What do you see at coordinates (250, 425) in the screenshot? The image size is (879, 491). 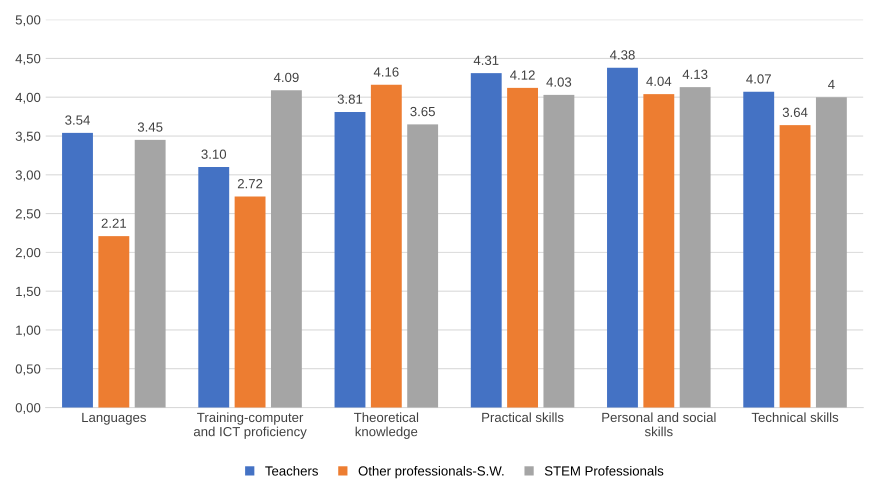 I see `x-tick-label: Training-computer and ICT proficiency` at bounding box center [250, 425].